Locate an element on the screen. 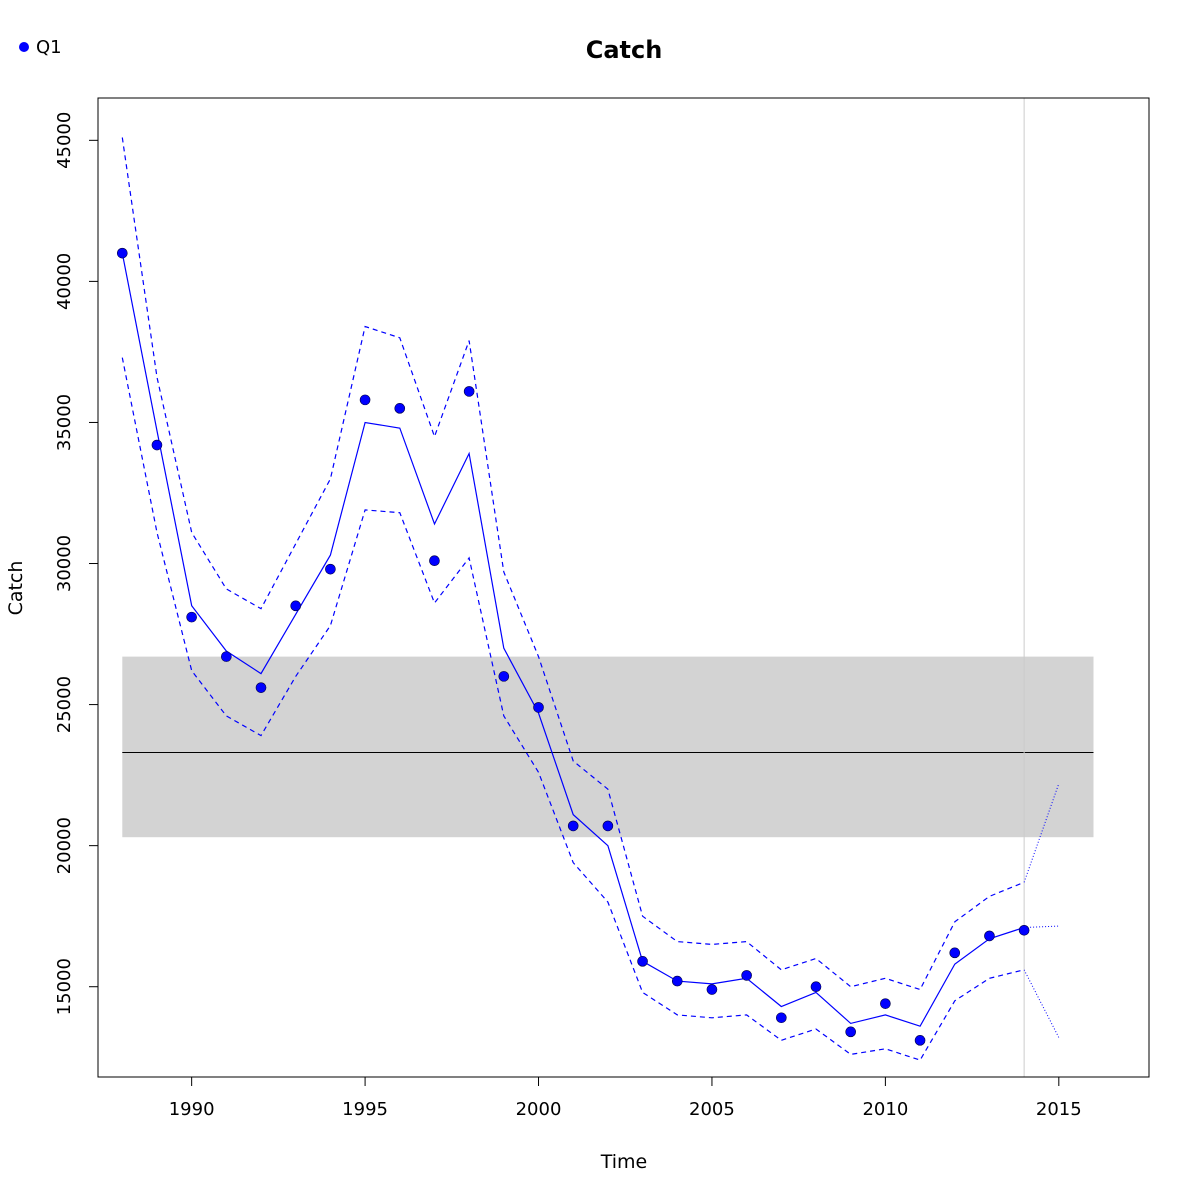  chart-title: Catch is located at coordinates (624, 50).